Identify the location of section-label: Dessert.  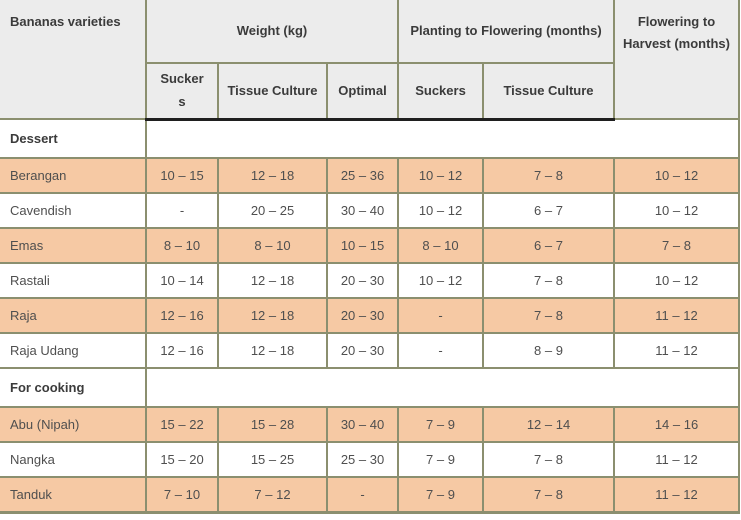
(73, 138).